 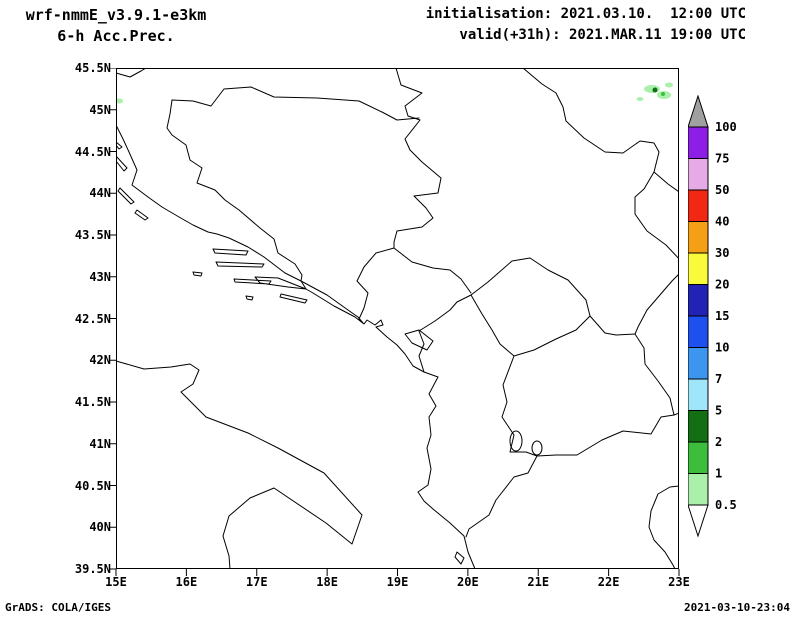 I want to click on colorbar-tick-label: 100, so click(x=726, y=127).